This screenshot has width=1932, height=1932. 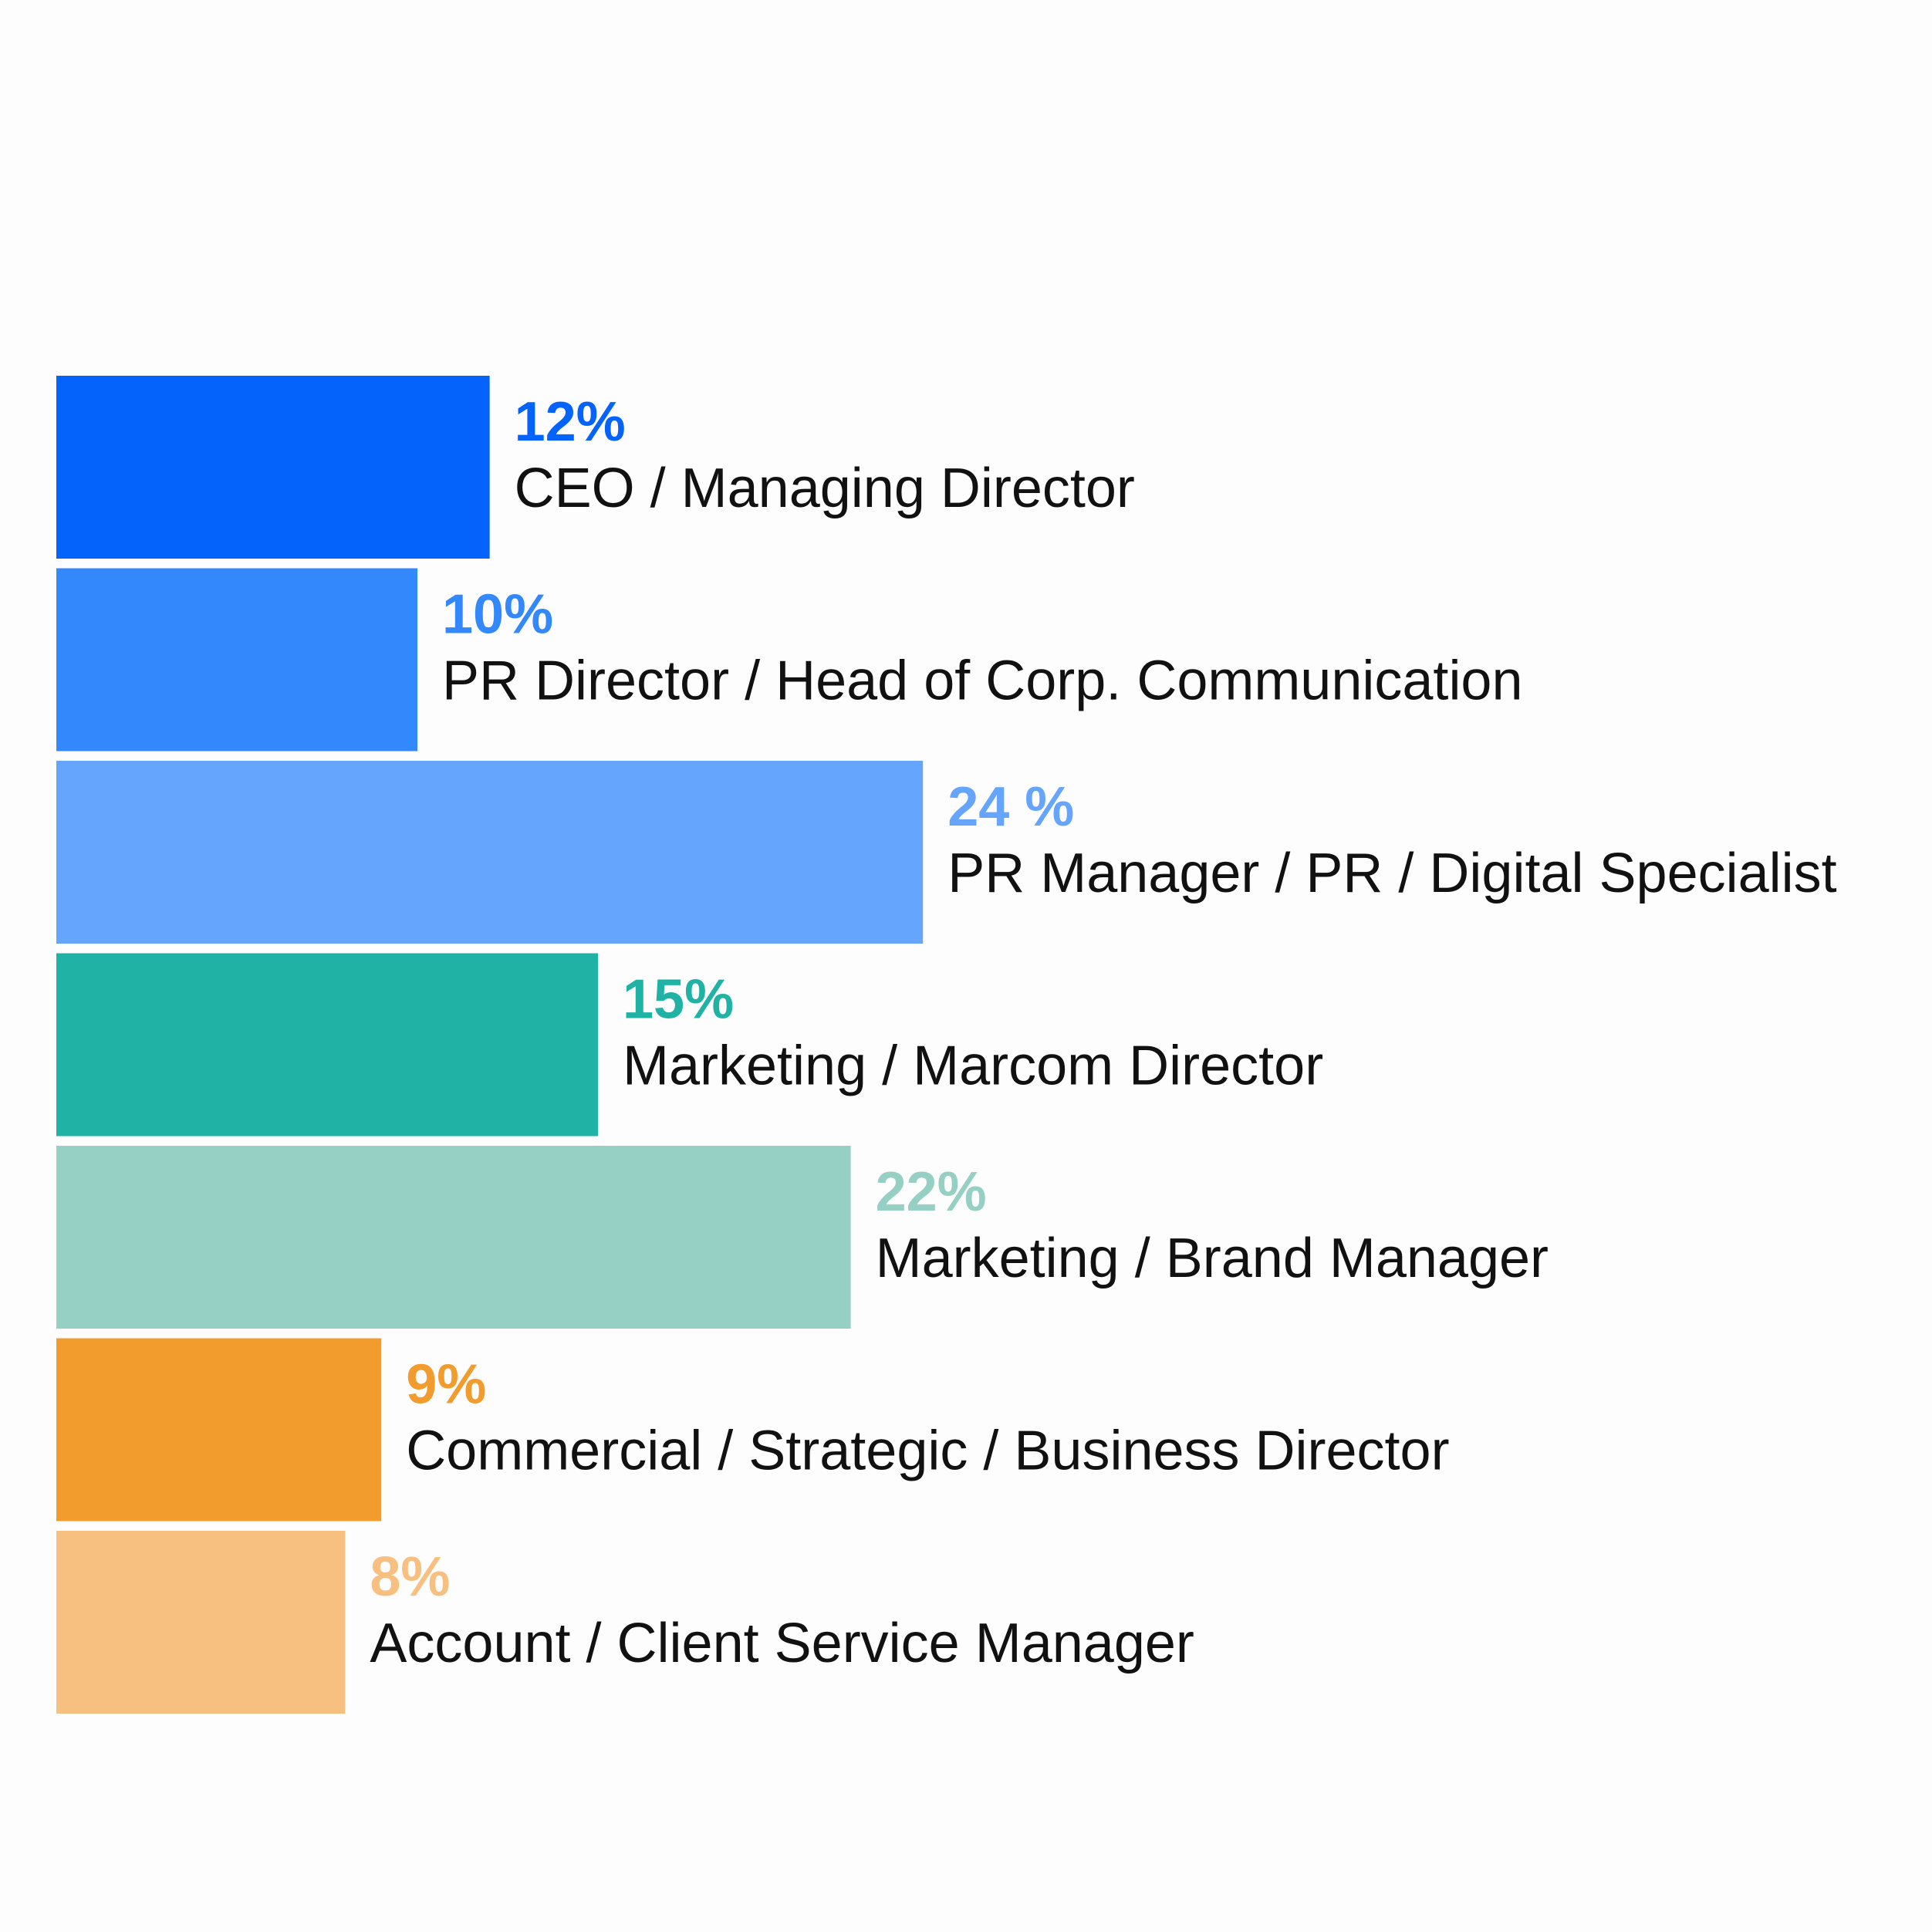 What do you see at coordinates (1212, 1258) in the screenshot?
I see `category-label-4: Marketing / Brand Manager` at bounding box center [1212, 1258].